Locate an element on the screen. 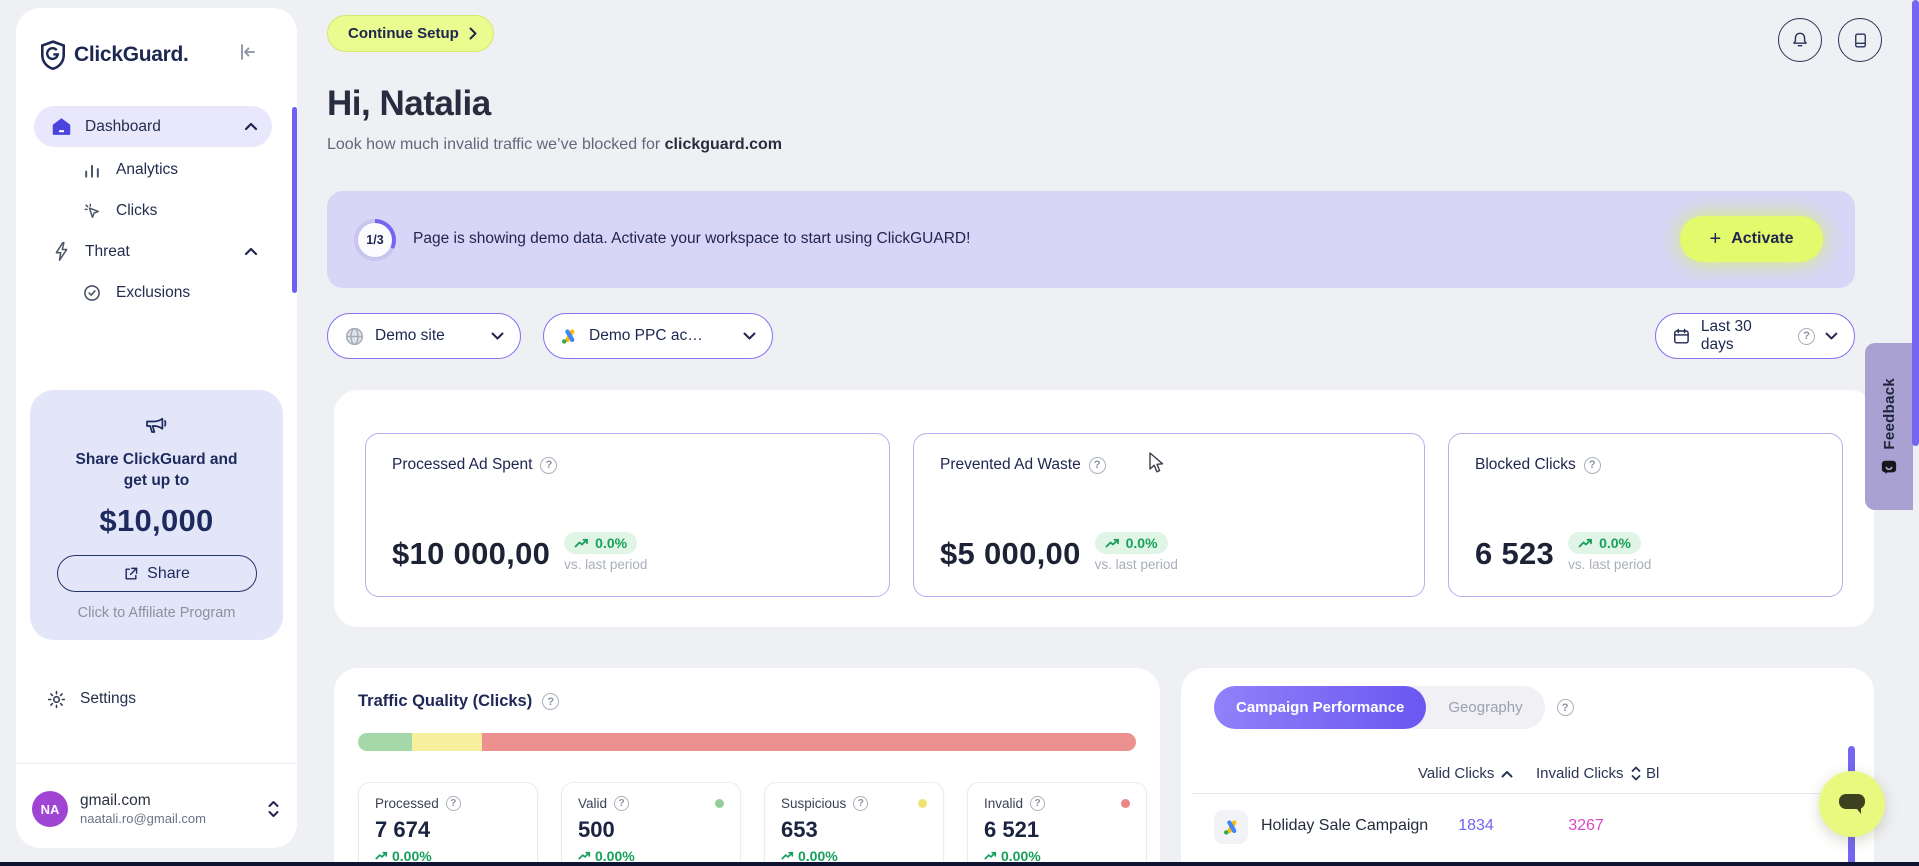 The image size is (1919, 866). stat-value: $10 000,00 is located at coordinates (471, 553).